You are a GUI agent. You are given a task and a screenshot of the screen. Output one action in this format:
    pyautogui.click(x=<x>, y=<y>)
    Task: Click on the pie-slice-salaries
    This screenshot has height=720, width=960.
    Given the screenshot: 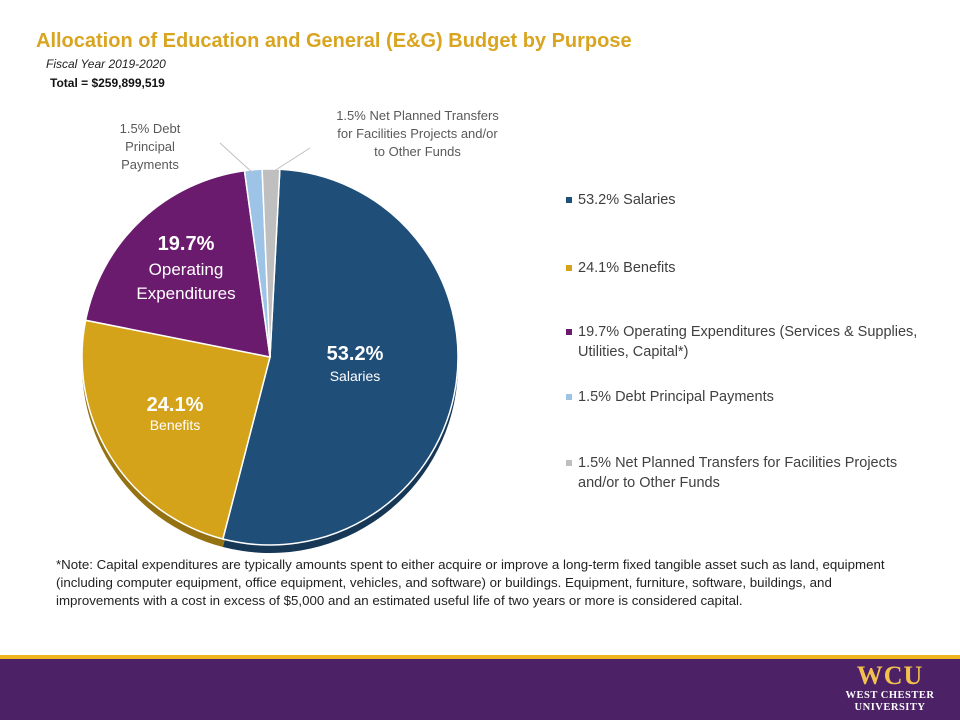 What is the action you would take?
    pyautogui.click(x=340, y=357)
    